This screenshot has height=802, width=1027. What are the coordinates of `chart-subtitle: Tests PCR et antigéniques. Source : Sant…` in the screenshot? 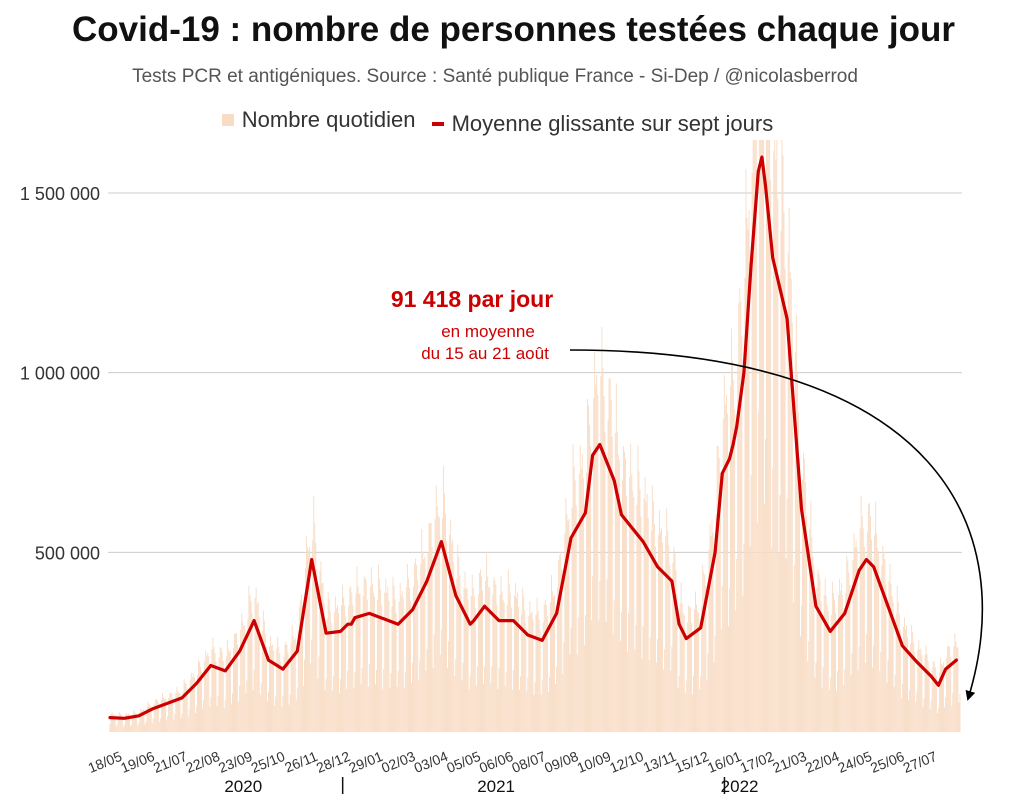 It's located at (495, 76).